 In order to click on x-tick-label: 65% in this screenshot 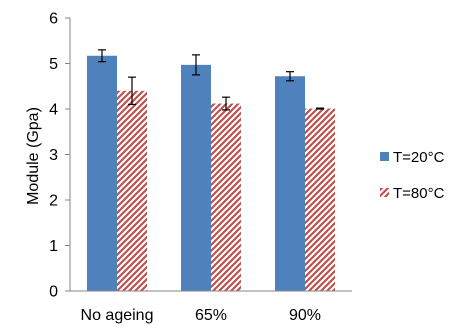, I will do `click(211, 315)`.